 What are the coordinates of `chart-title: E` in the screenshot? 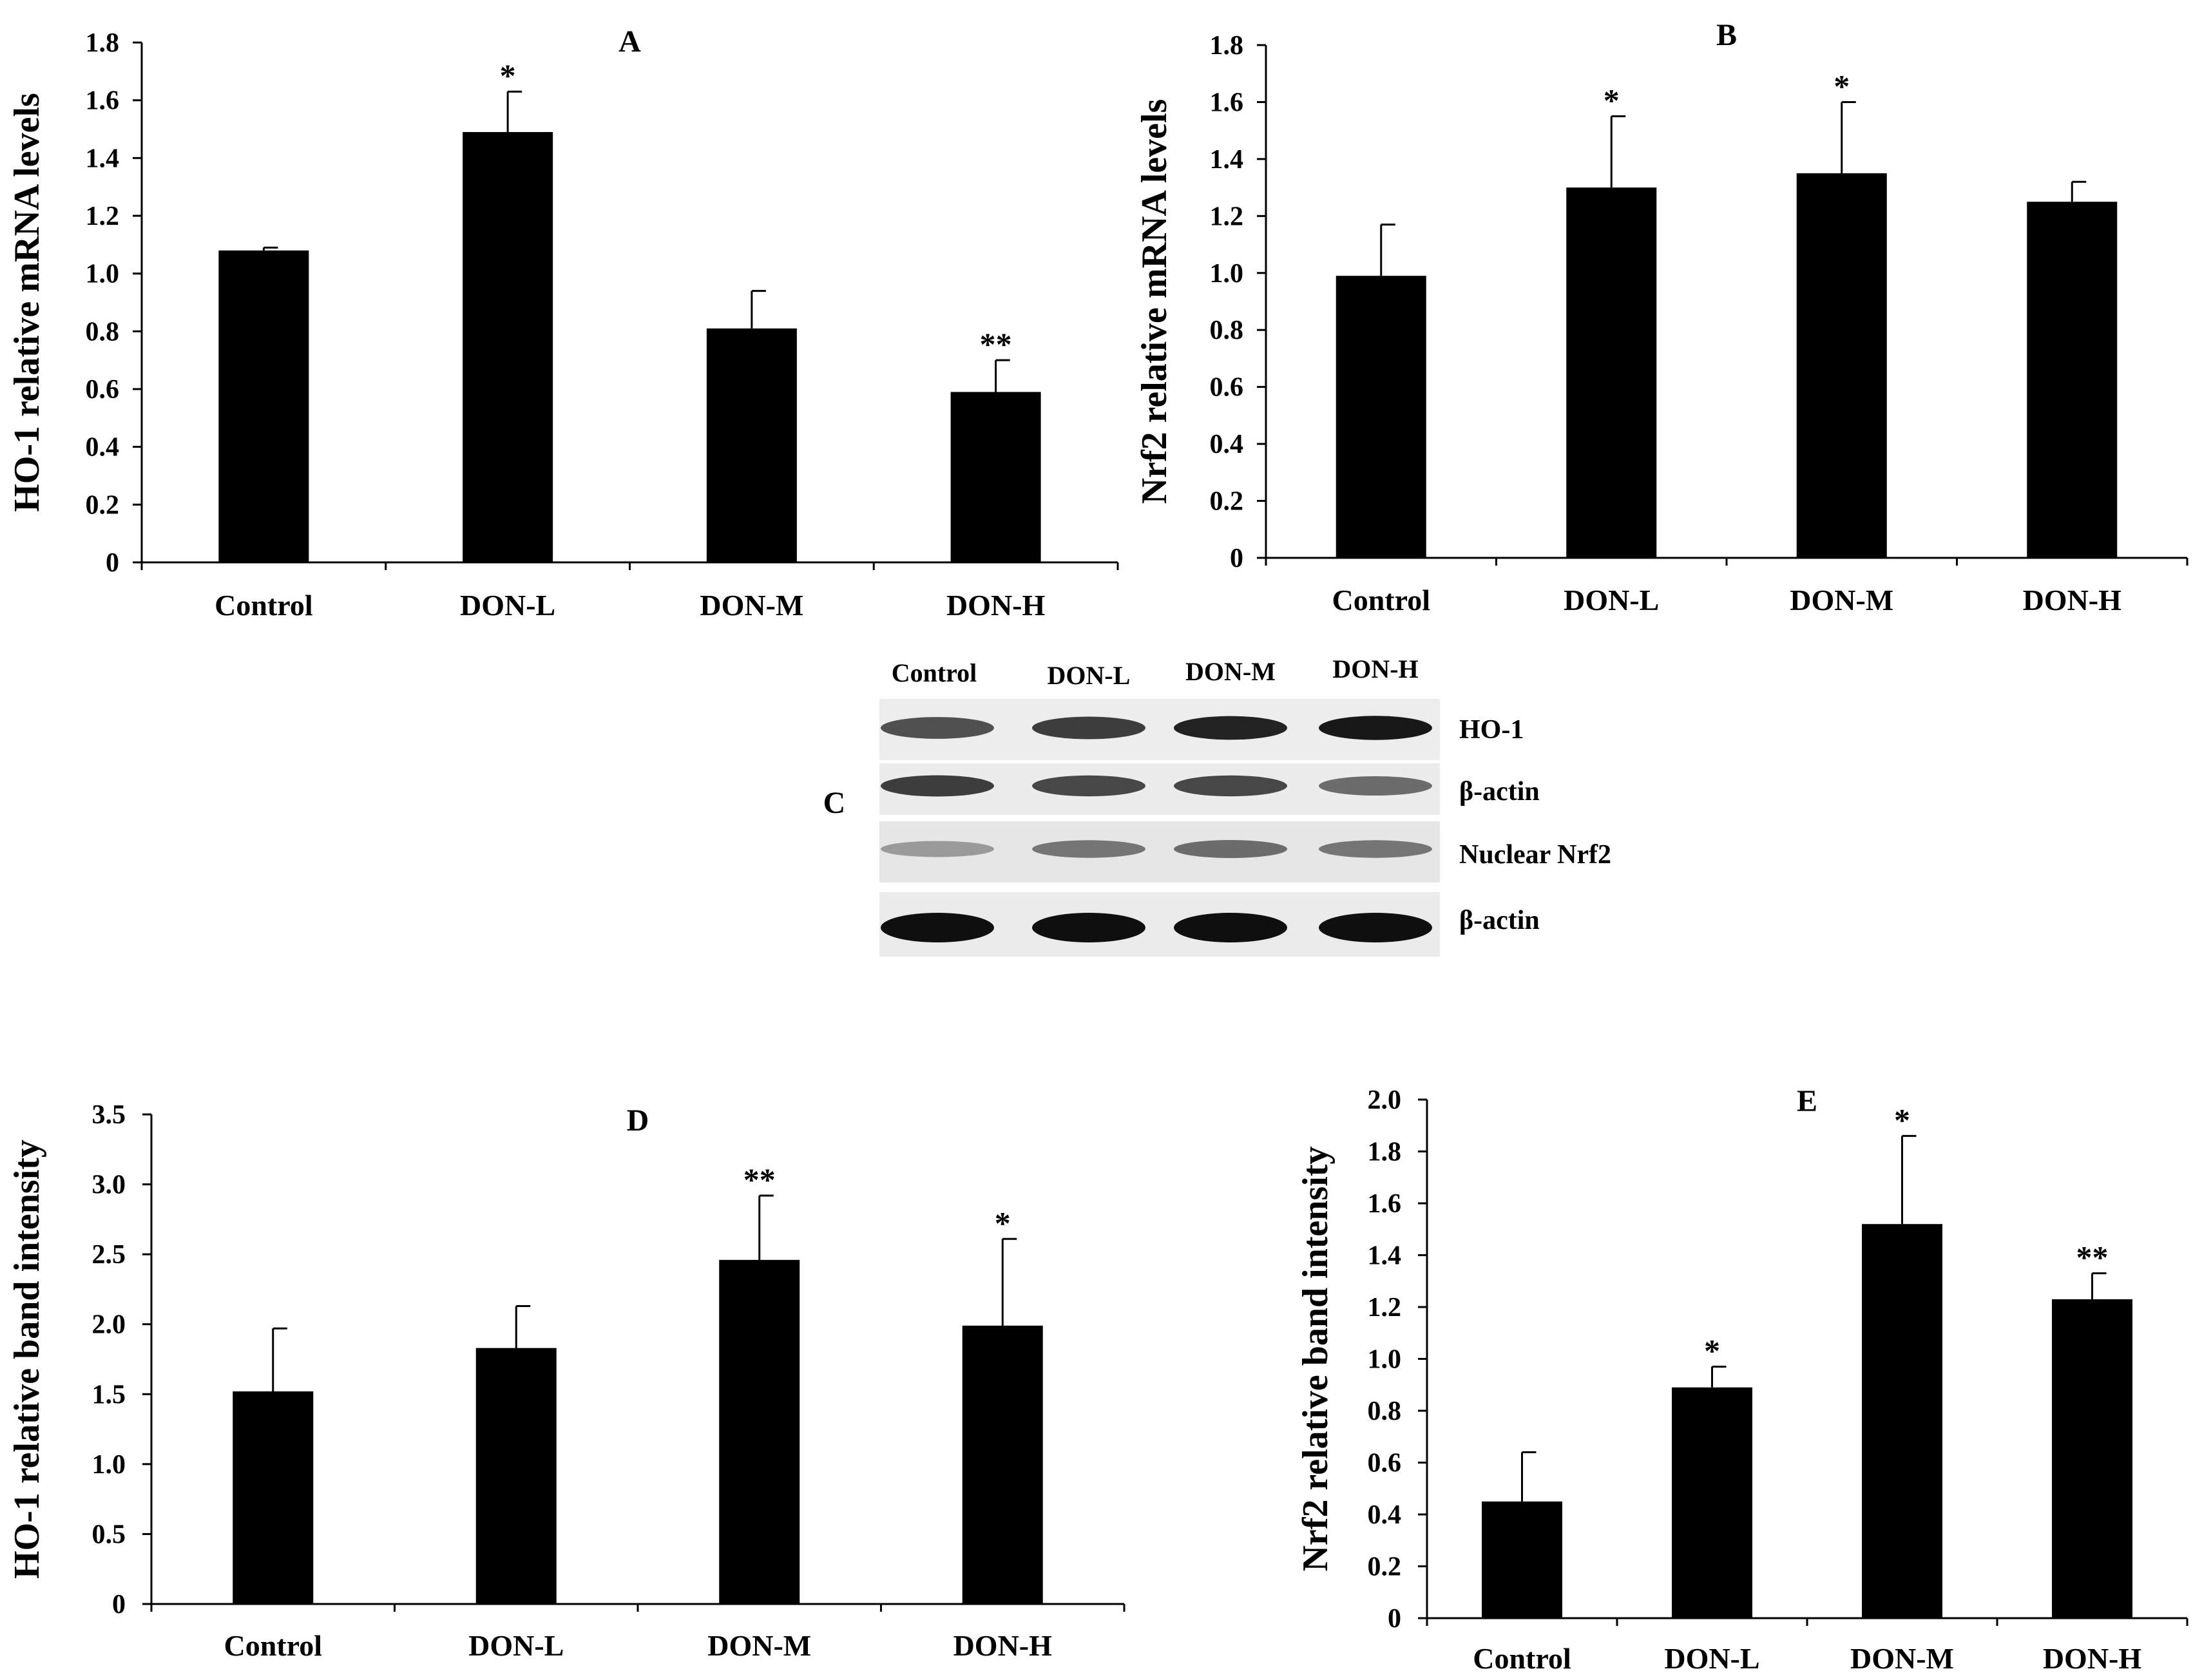 It's located at (1807, 1101).